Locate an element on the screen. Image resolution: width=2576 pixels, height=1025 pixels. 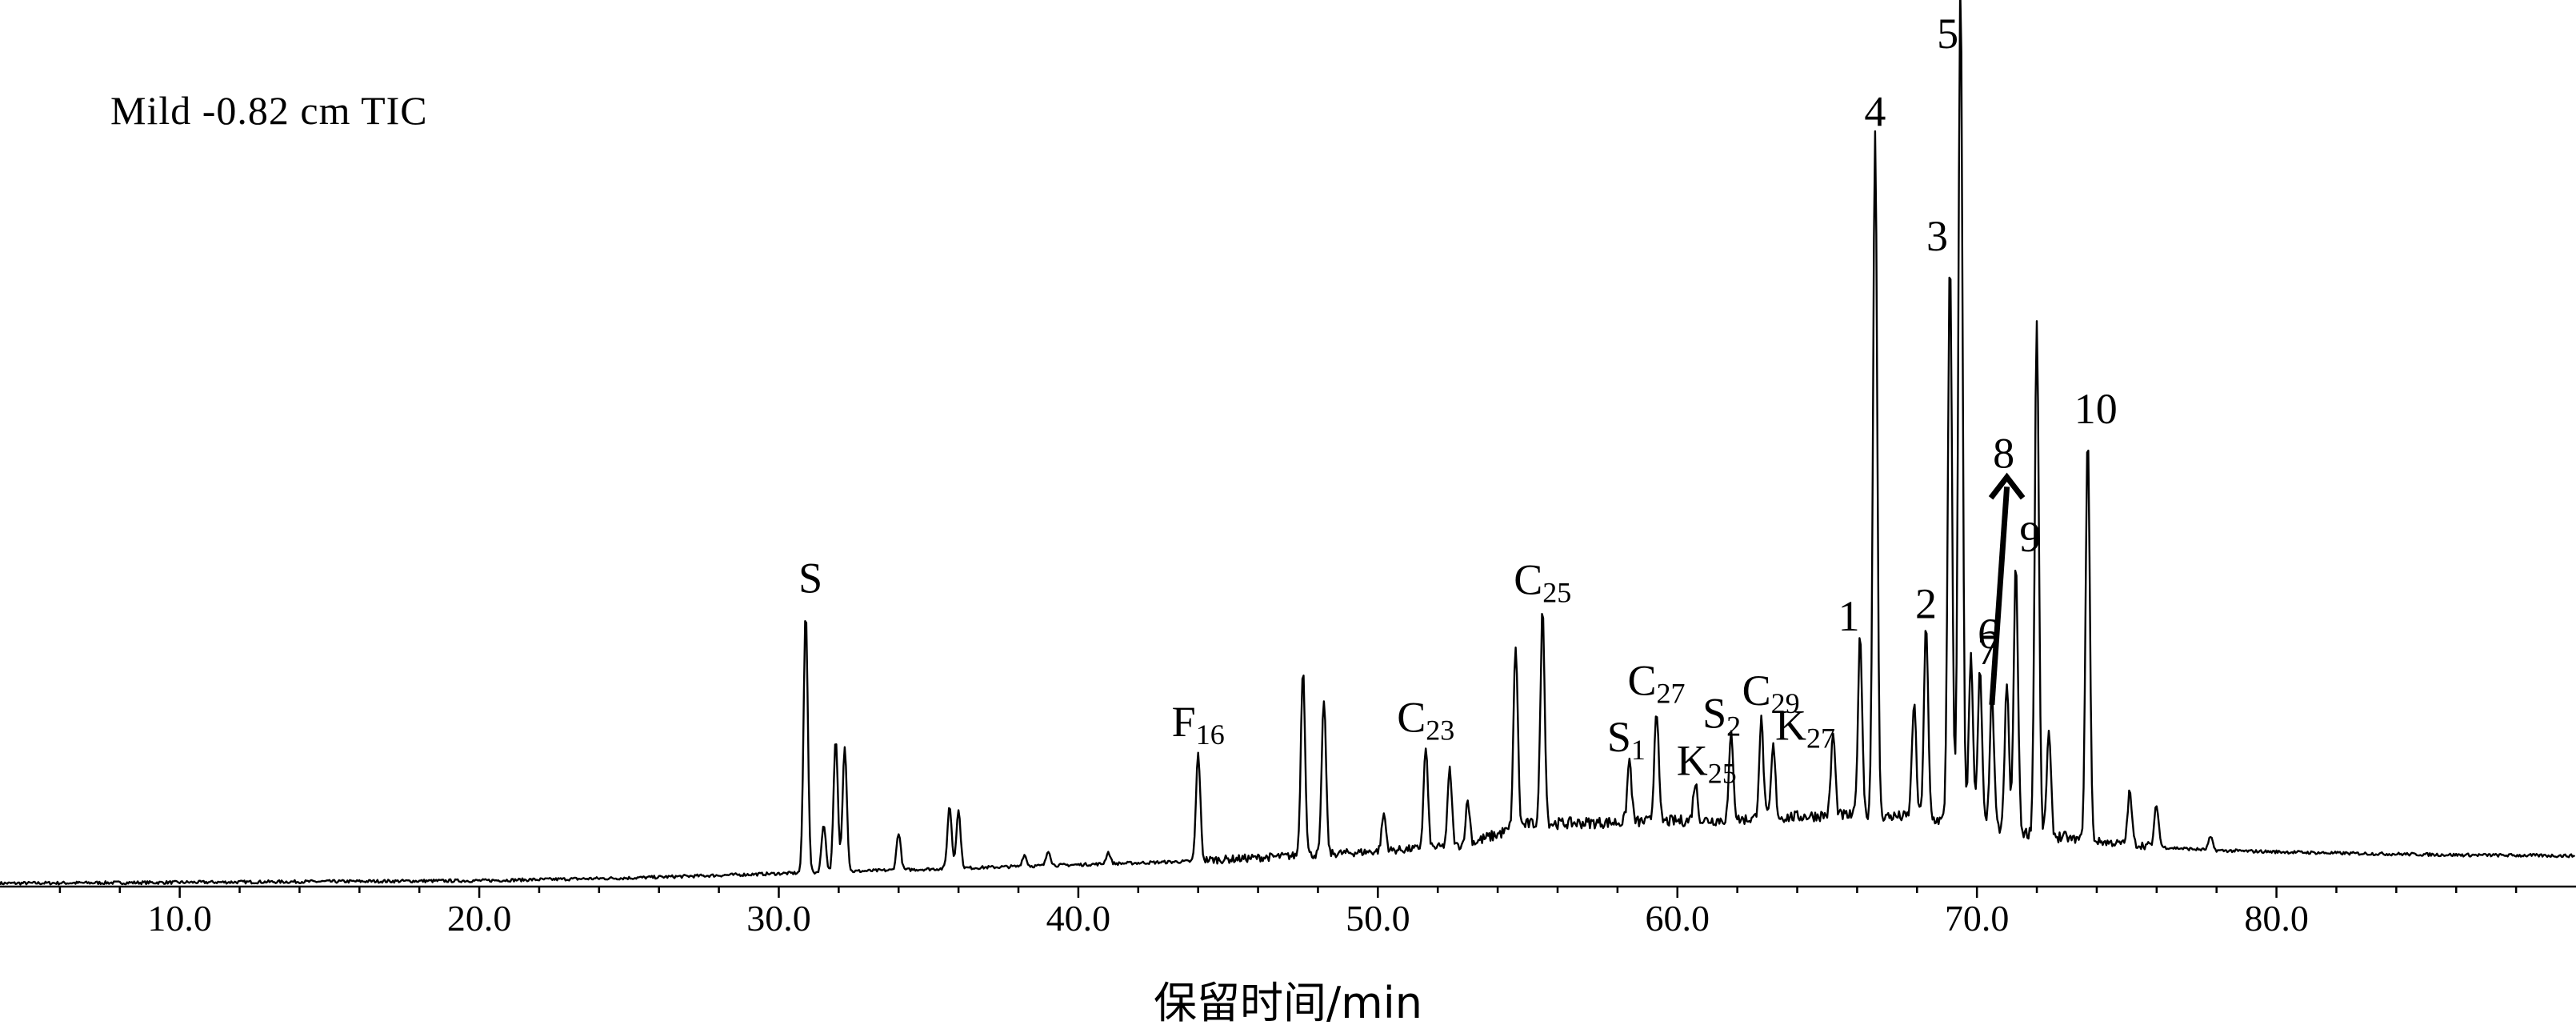
peak-label: K25 is located at coordinates (1707, 763).